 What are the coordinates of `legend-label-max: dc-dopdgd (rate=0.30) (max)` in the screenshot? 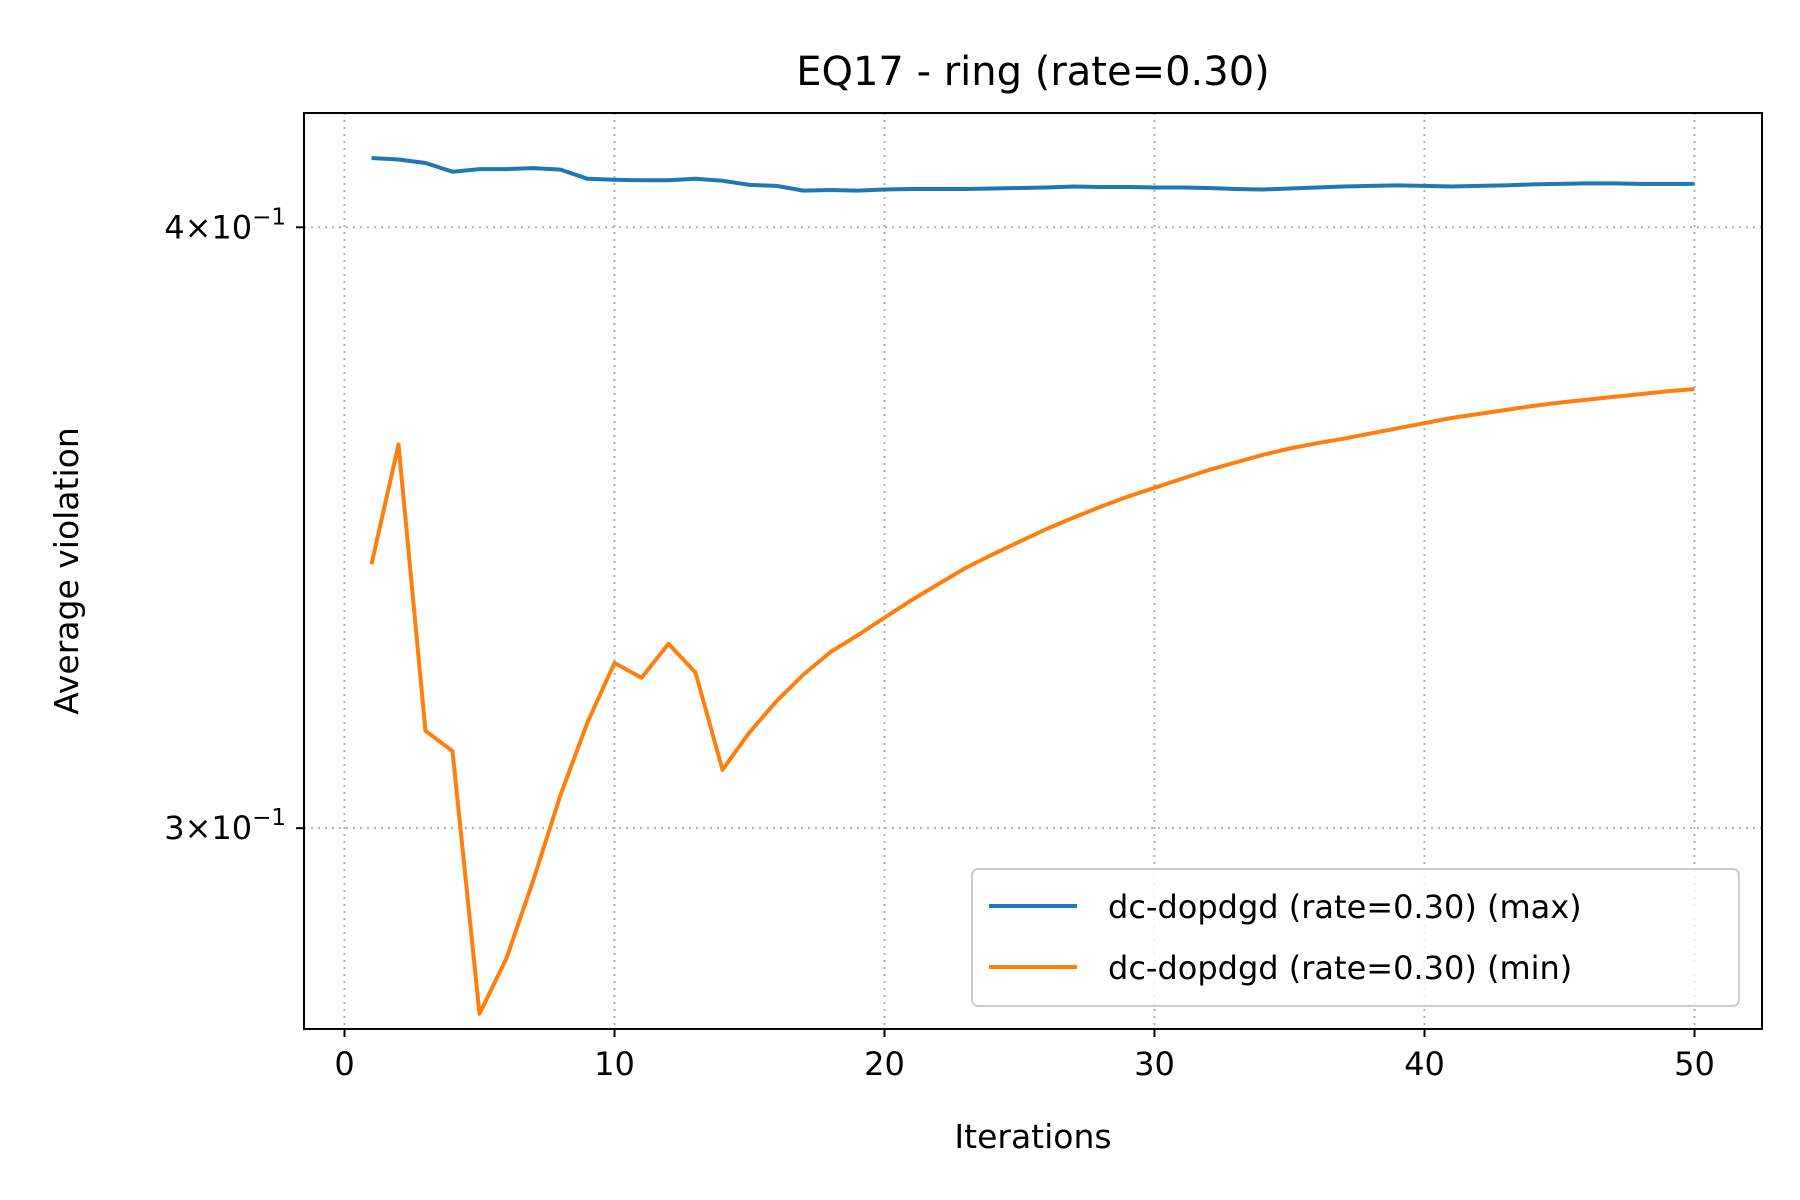 It's located at (1345, 907).